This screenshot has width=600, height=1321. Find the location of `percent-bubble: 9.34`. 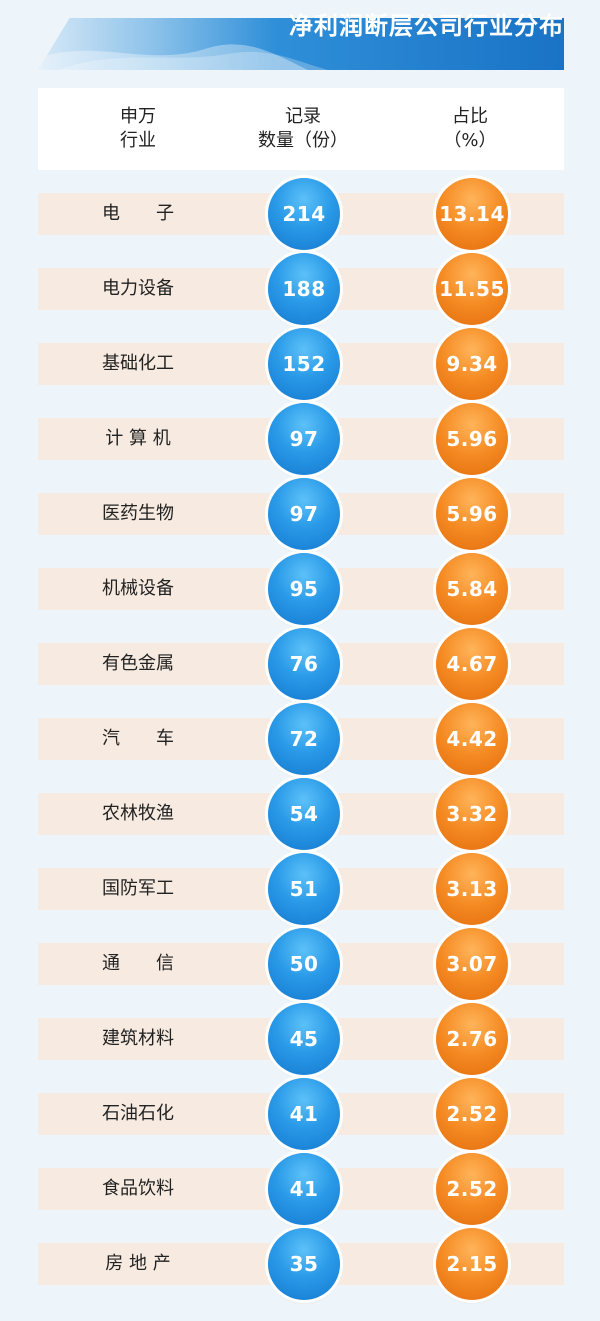

percent-bubble: 9.34 is located at coordinates (472, 364).